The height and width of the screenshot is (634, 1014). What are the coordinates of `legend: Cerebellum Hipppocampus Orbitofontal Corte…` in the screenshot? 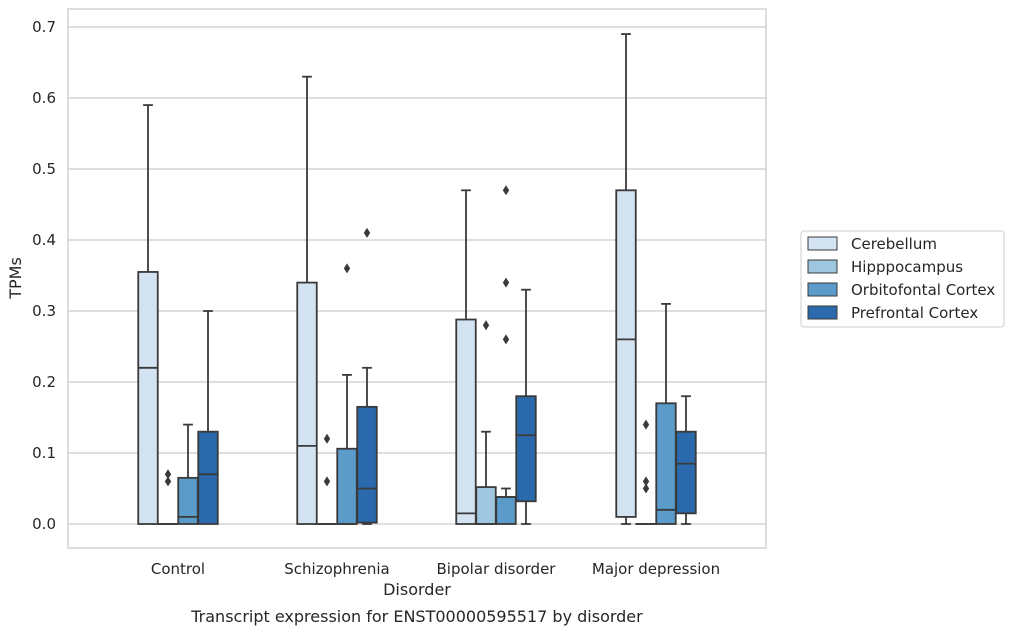 It's located at (902, 279).